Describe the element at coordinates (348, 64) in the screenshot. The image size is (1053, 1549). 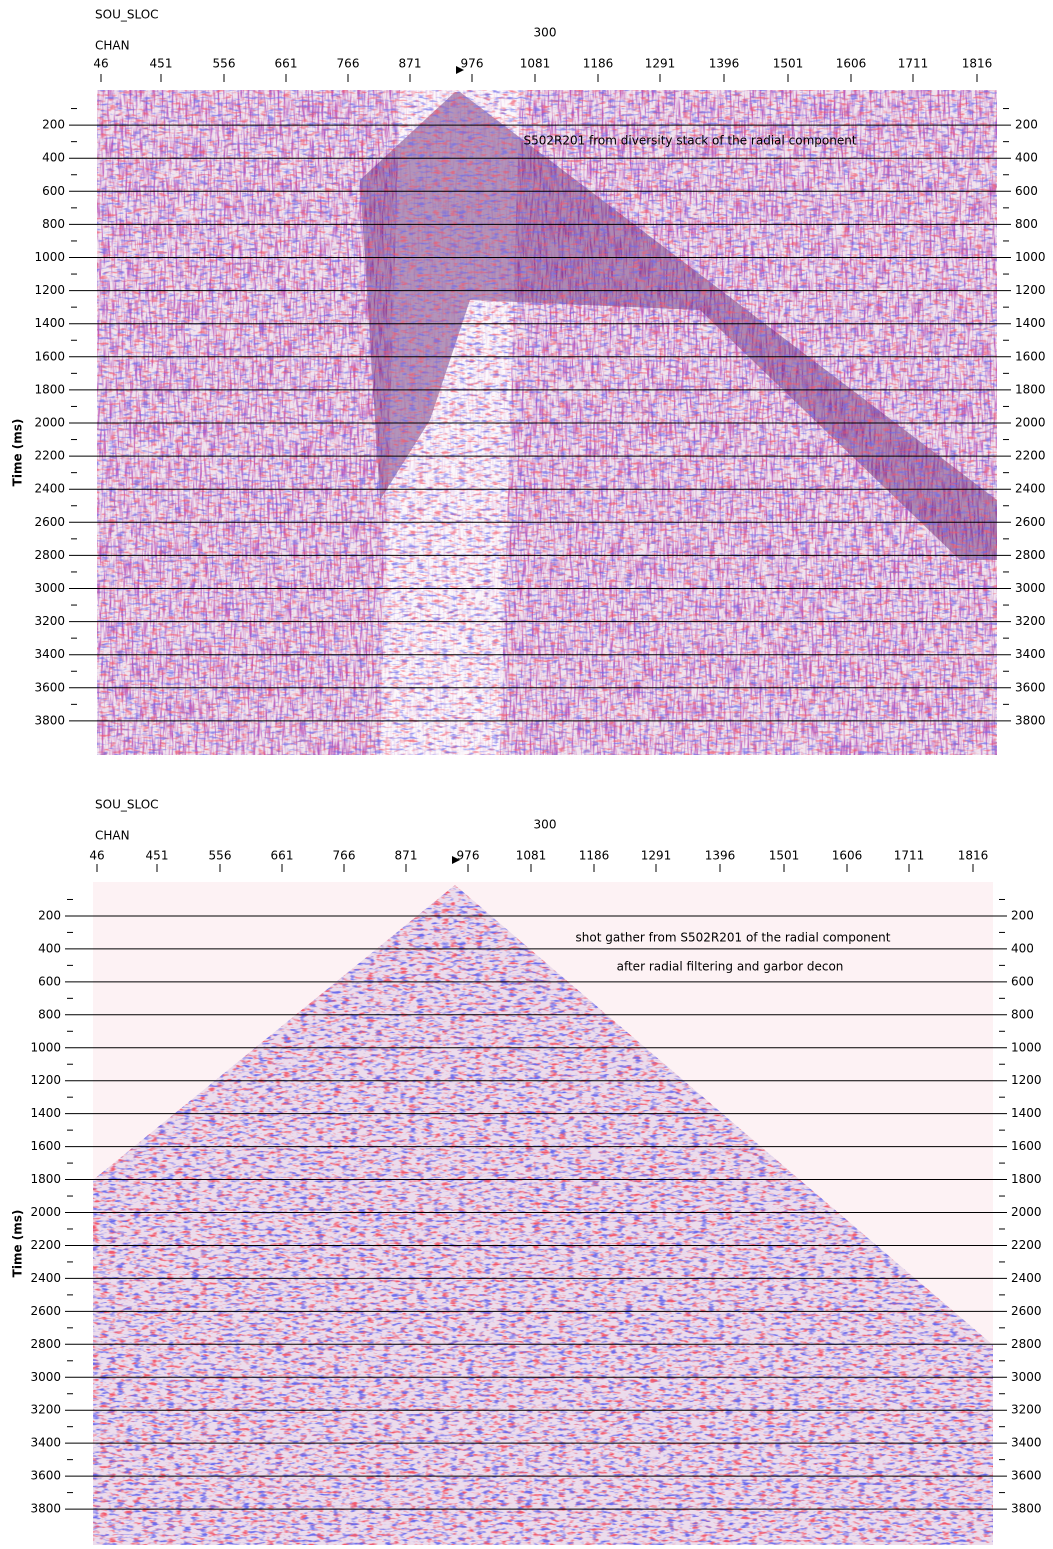
I see `x-tick-label: 766` at that location.